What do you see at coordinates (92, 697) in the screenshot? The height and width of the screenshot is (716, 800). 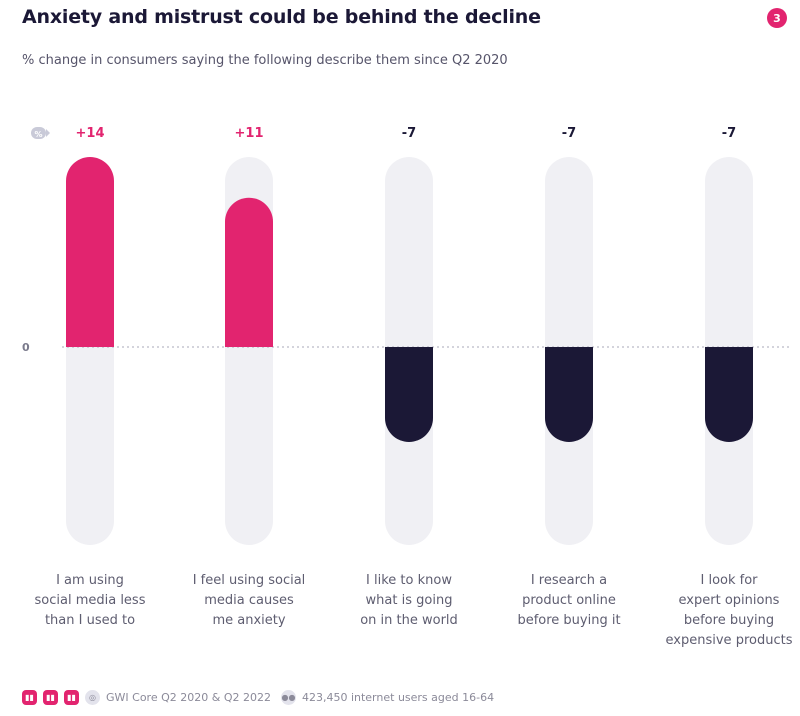 I see `globe-icon: ◎` at bounding box center [92, 697].